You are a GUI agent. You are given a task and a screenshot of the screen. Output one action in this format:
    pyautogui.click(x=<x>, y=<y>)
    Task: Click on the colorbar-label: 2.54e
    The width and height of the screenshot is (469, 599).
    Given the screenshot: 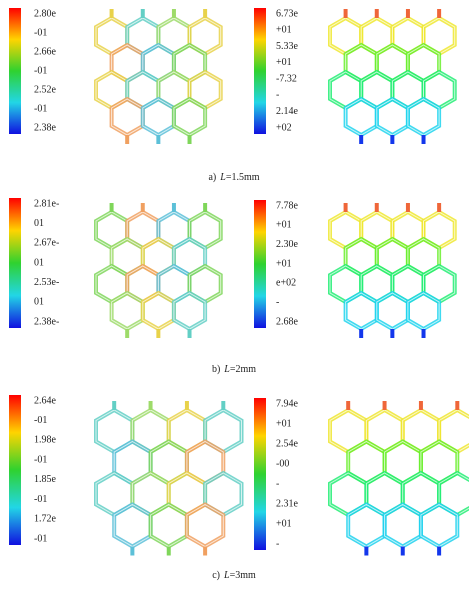 What is the action you would take?
    pyautogui.click(x=287, y=443)
    